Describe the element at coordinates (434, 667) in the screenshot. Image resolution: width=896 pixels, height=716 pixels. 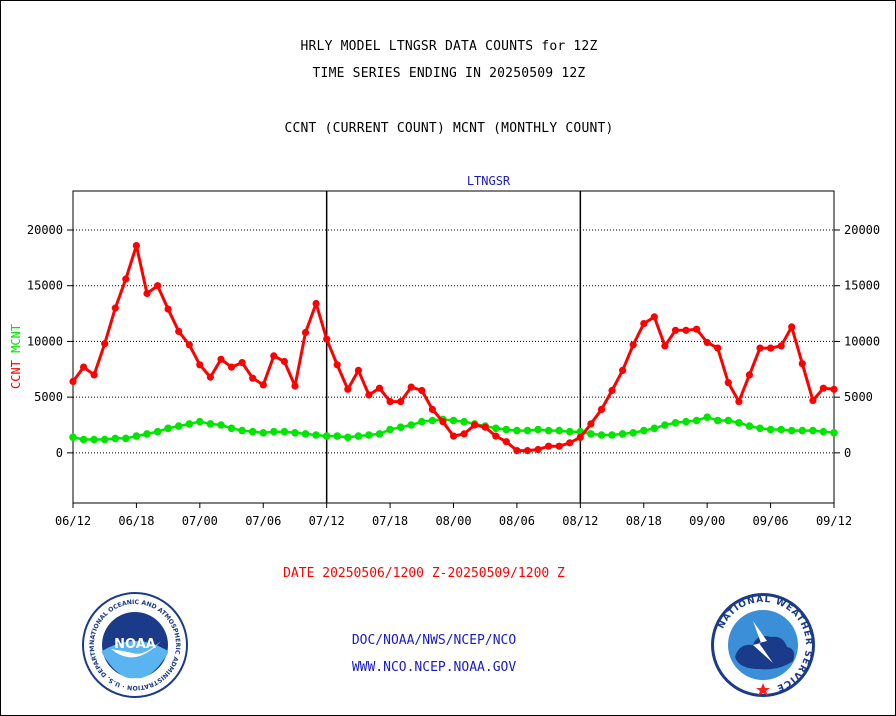
I see `credit-url-label: WWW.NCO.NCEP.NOAA.GOV` at that location.